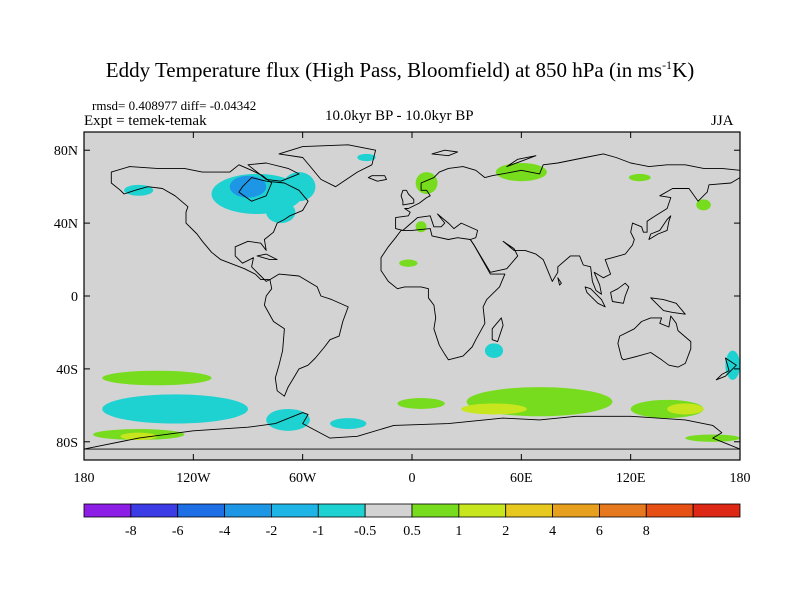 The height and width of the screenshot is (600, 800). Describe the element at coordinates (225, 531) in the screenshot. I see `colorbar-label: -4` at that location.